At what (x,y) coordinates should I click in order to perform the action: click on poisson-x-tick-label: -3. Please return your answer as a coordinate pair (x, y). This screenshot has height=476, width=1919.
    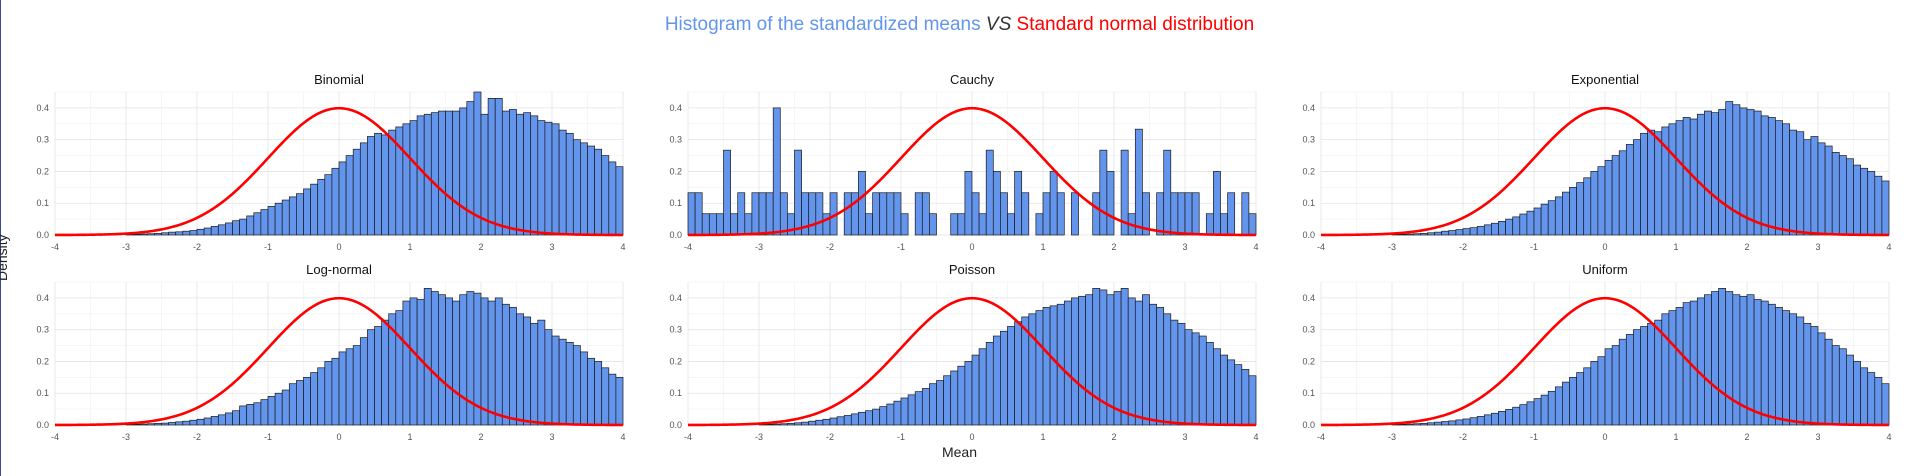
    Looking at the image, I should click on (759, 437).